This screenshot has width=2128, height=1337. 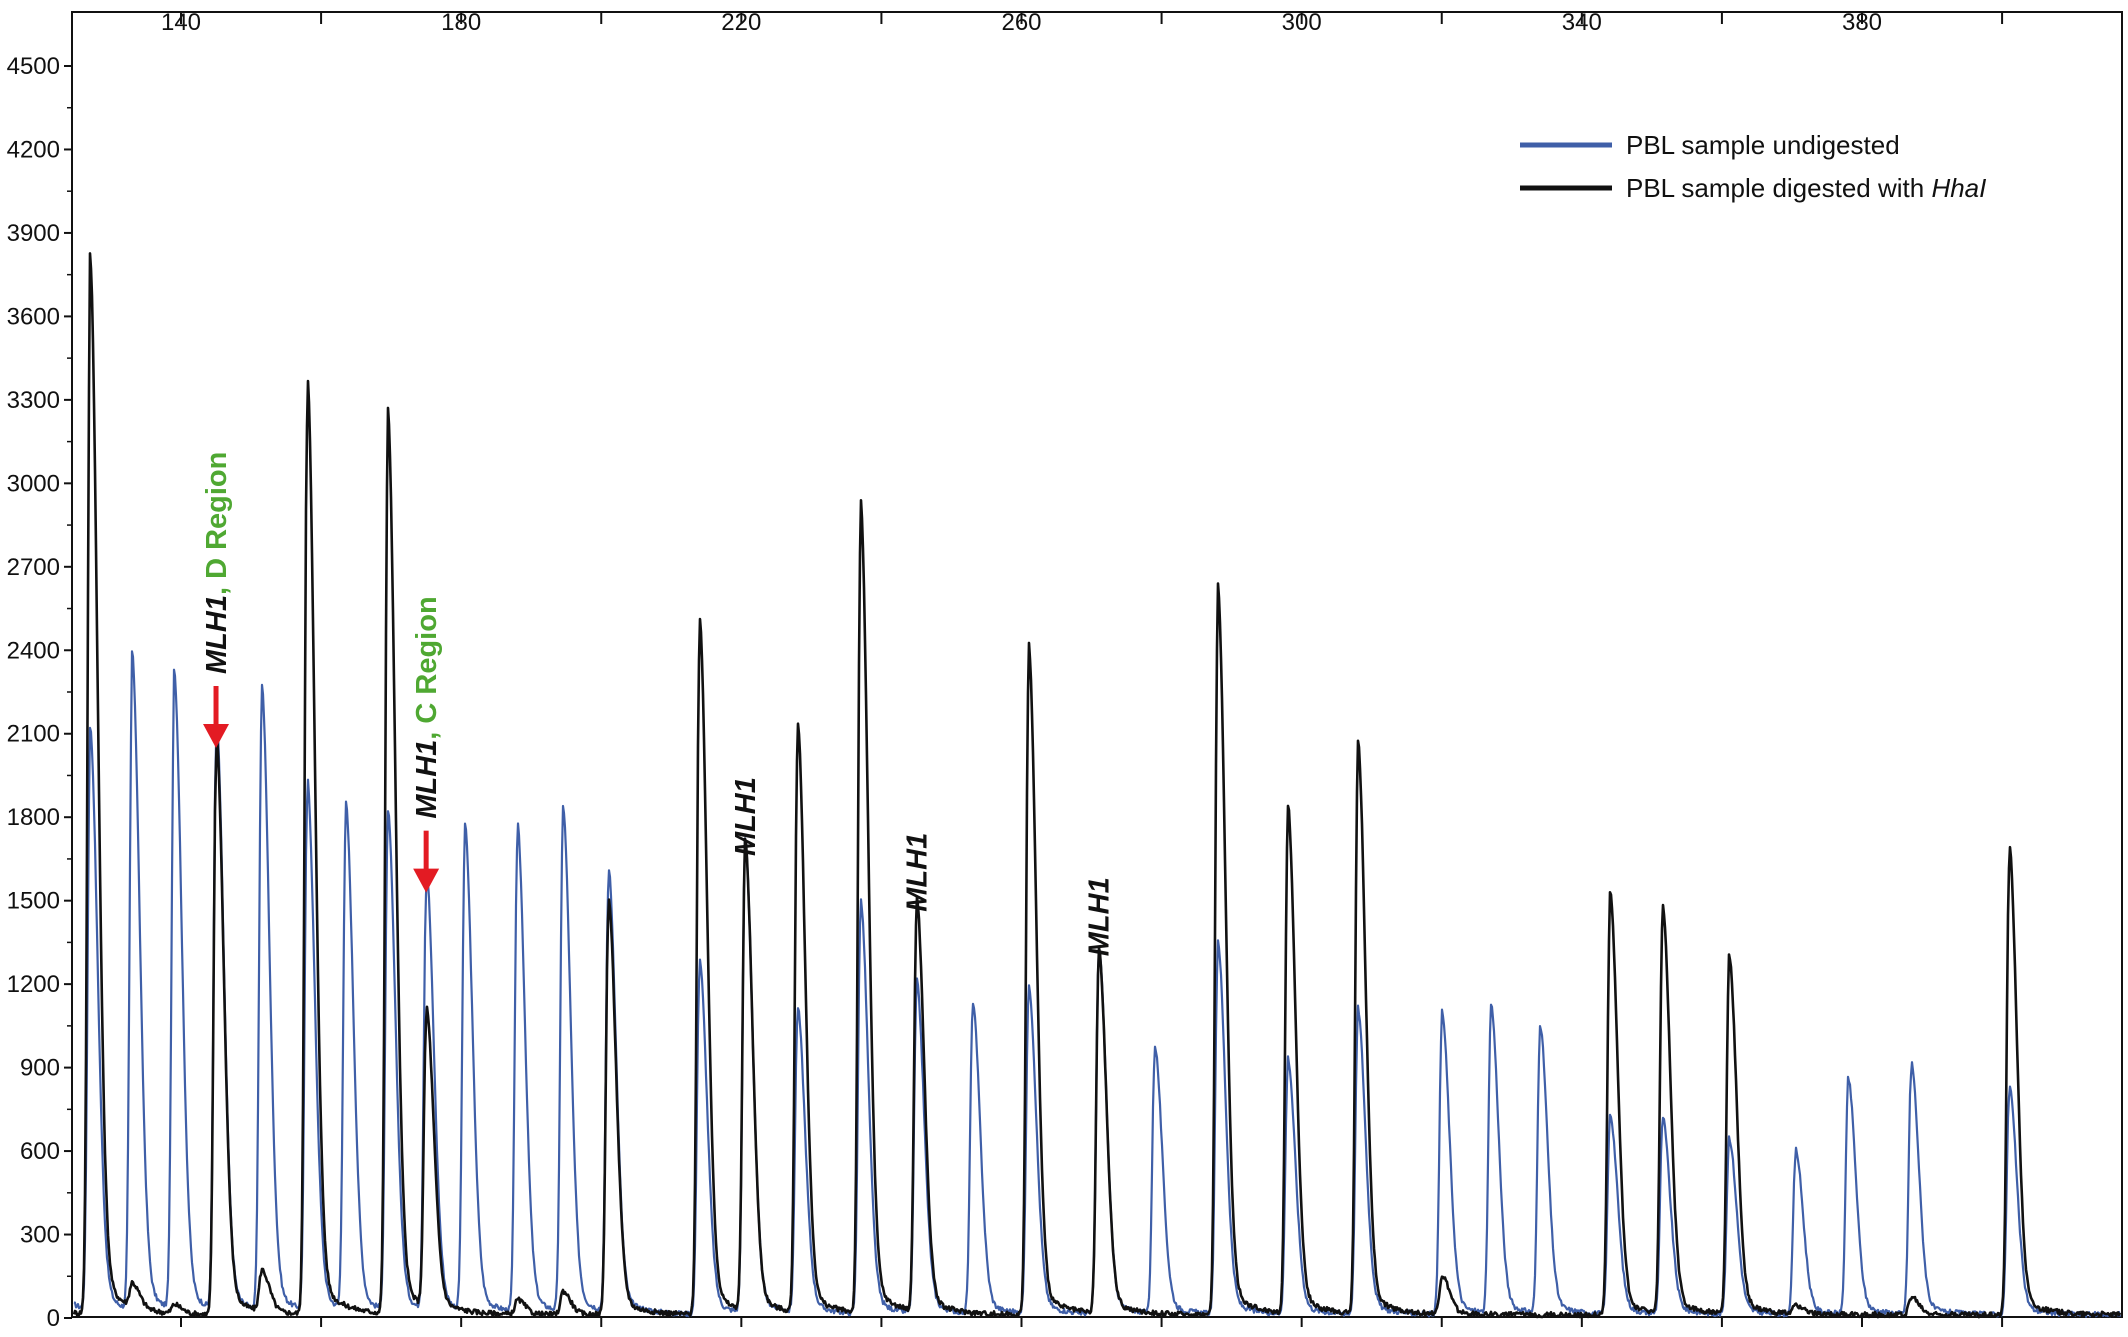 I want to click on x-tick-label: 300, so click(x=1302, y=22).